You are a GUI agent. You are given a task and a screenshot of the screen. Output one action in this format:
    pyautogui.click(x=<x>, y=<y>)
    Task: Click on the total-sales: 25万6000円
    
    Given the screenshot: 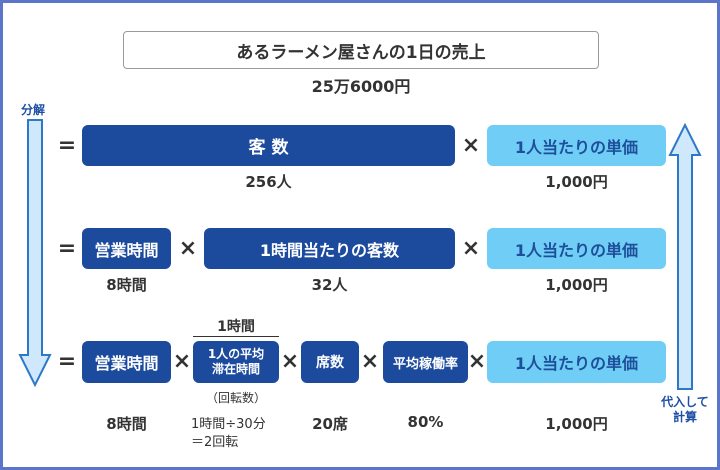 What is the action you would take?
    pyautogui.click(x=361, y=86)
    